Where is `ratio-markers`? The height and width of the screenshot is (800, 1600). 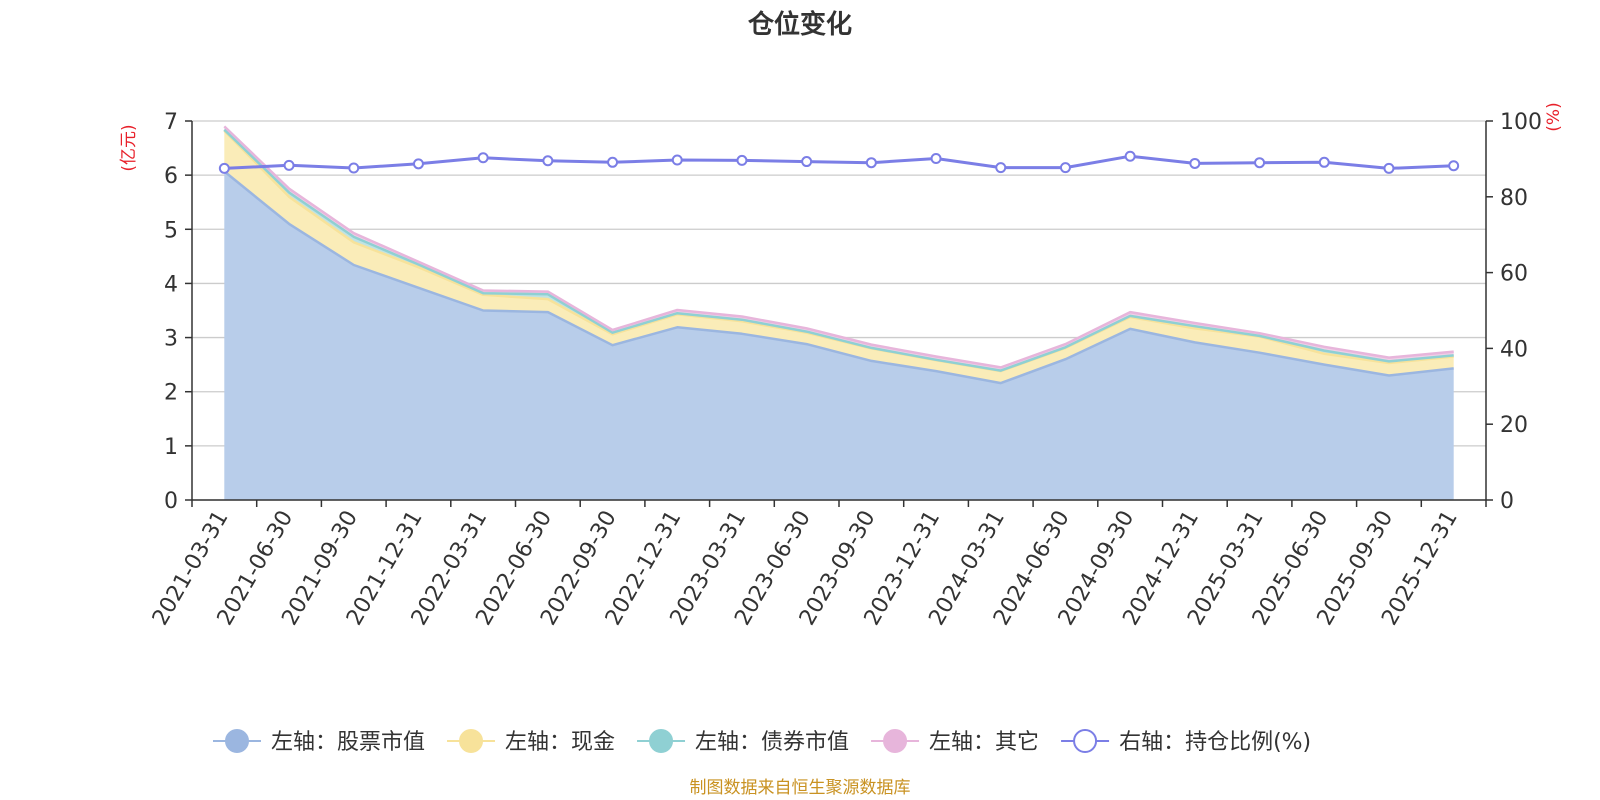 ratio-markers is located at coordinates (839, 162).